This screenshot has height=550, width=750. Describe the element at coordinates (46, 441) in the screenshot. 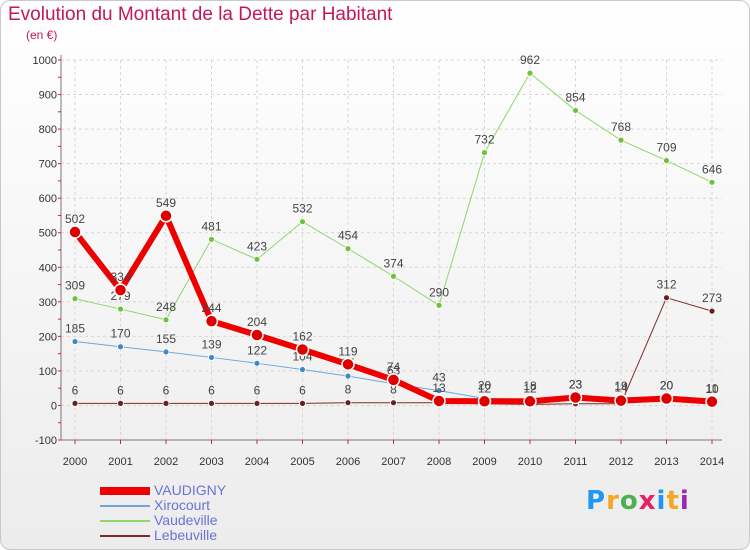

I see `y-tick-label: -100` at that location.